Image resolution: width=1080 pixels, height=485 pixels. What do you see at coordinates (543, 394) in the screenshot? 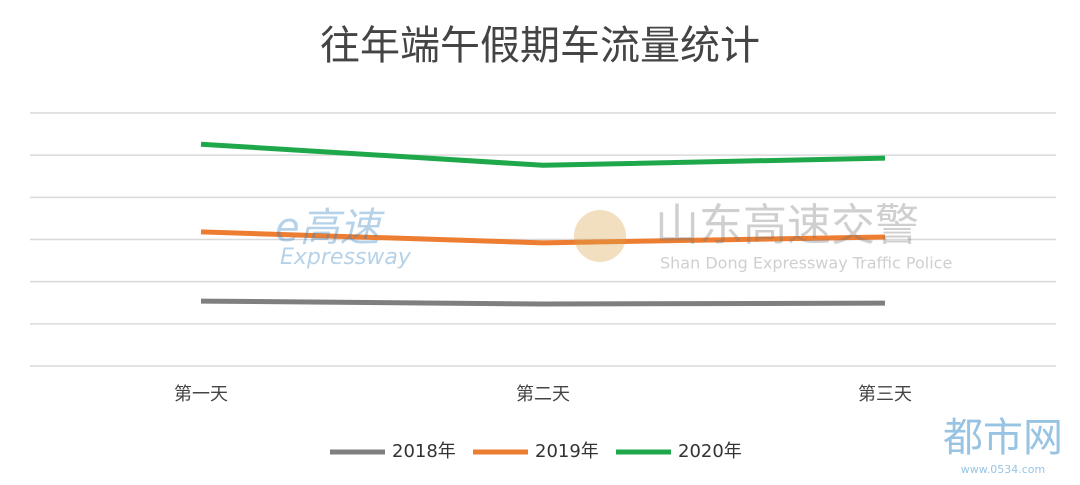
I see `x-tick-label: 第二天` at bounding box center [543, 394].